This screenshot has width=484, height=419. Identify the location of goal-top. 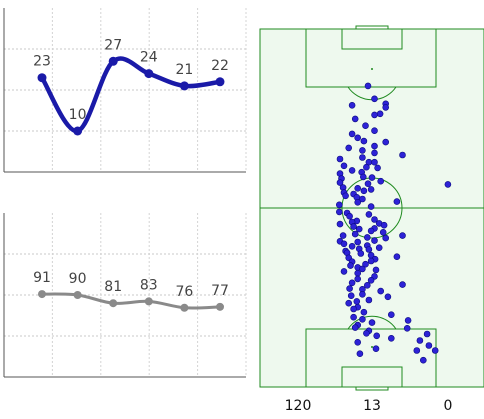
(372, 27).